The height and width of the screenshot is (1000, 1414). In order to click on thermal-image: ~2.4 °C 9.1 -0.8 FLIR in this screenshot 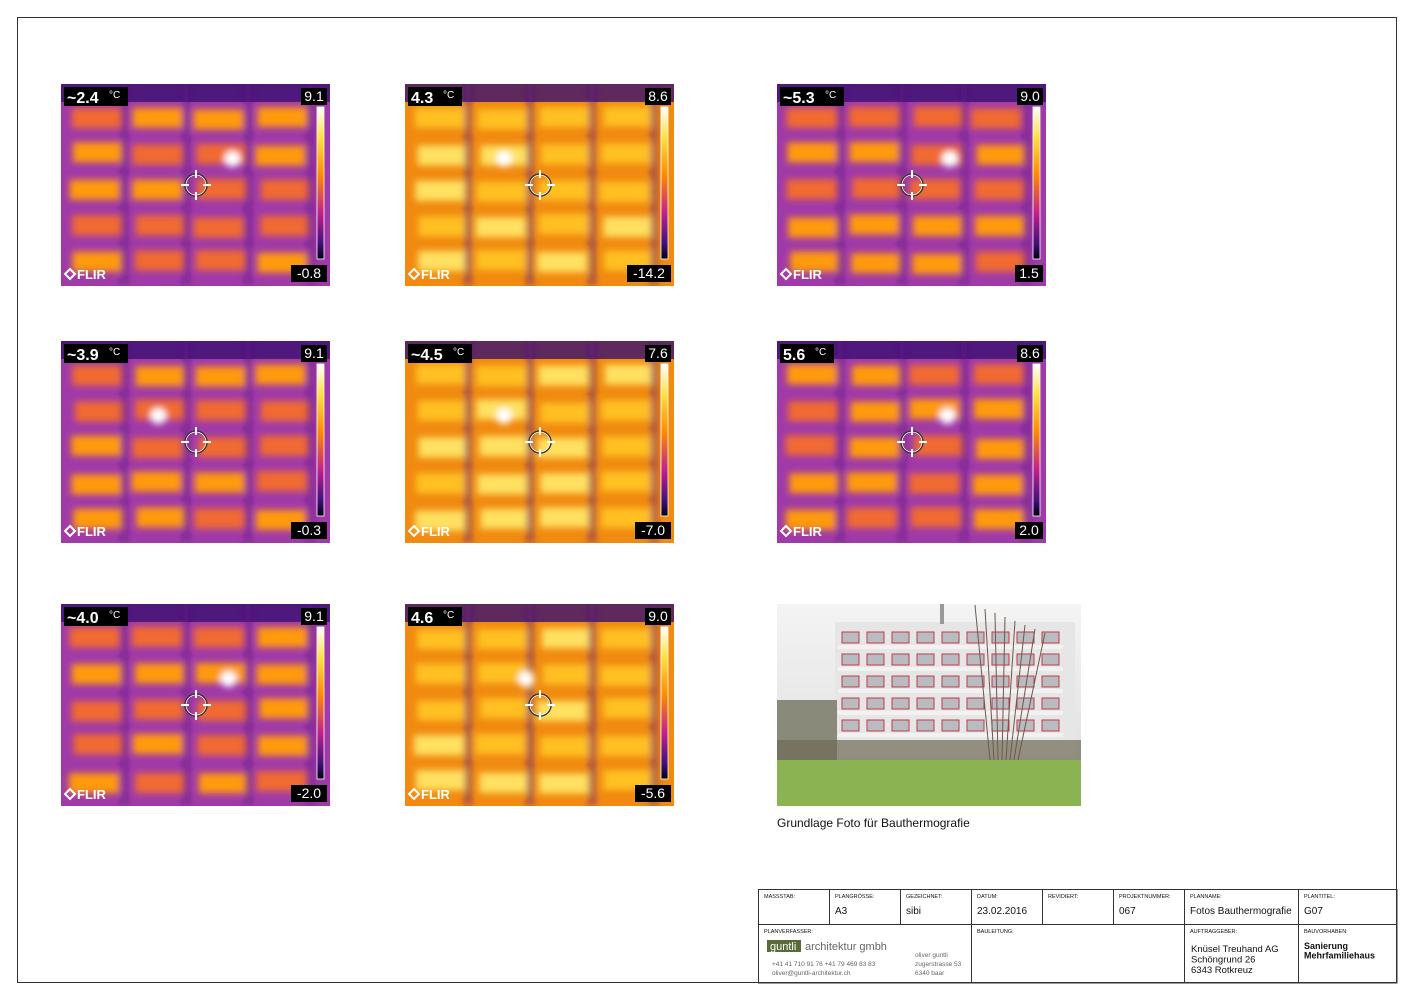, I will do `click(195, 185)`.